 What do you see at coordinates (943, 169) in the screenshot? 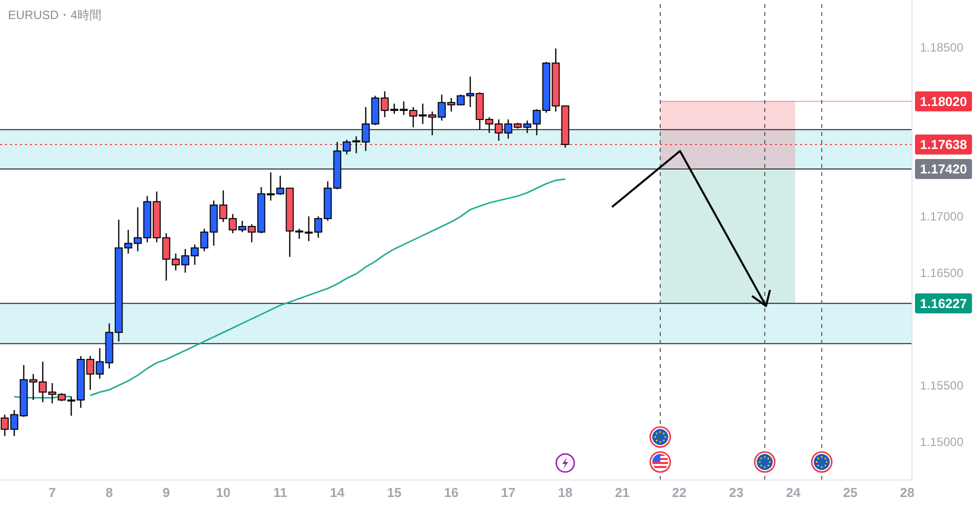
I see `ref-line-label: 1.17420` at bounding box center [943, 169].